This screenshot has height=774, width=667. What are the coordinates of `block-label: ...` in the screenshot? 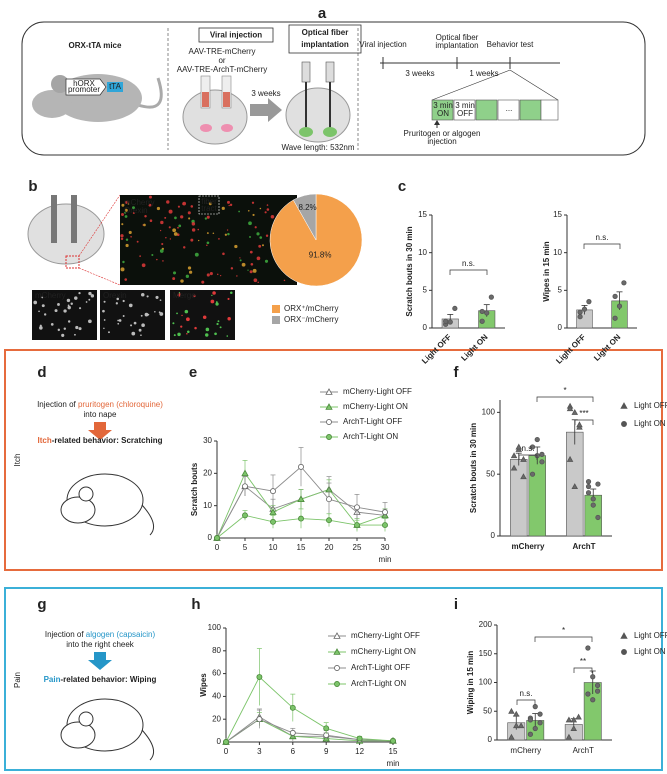 It's located at (509, 108).